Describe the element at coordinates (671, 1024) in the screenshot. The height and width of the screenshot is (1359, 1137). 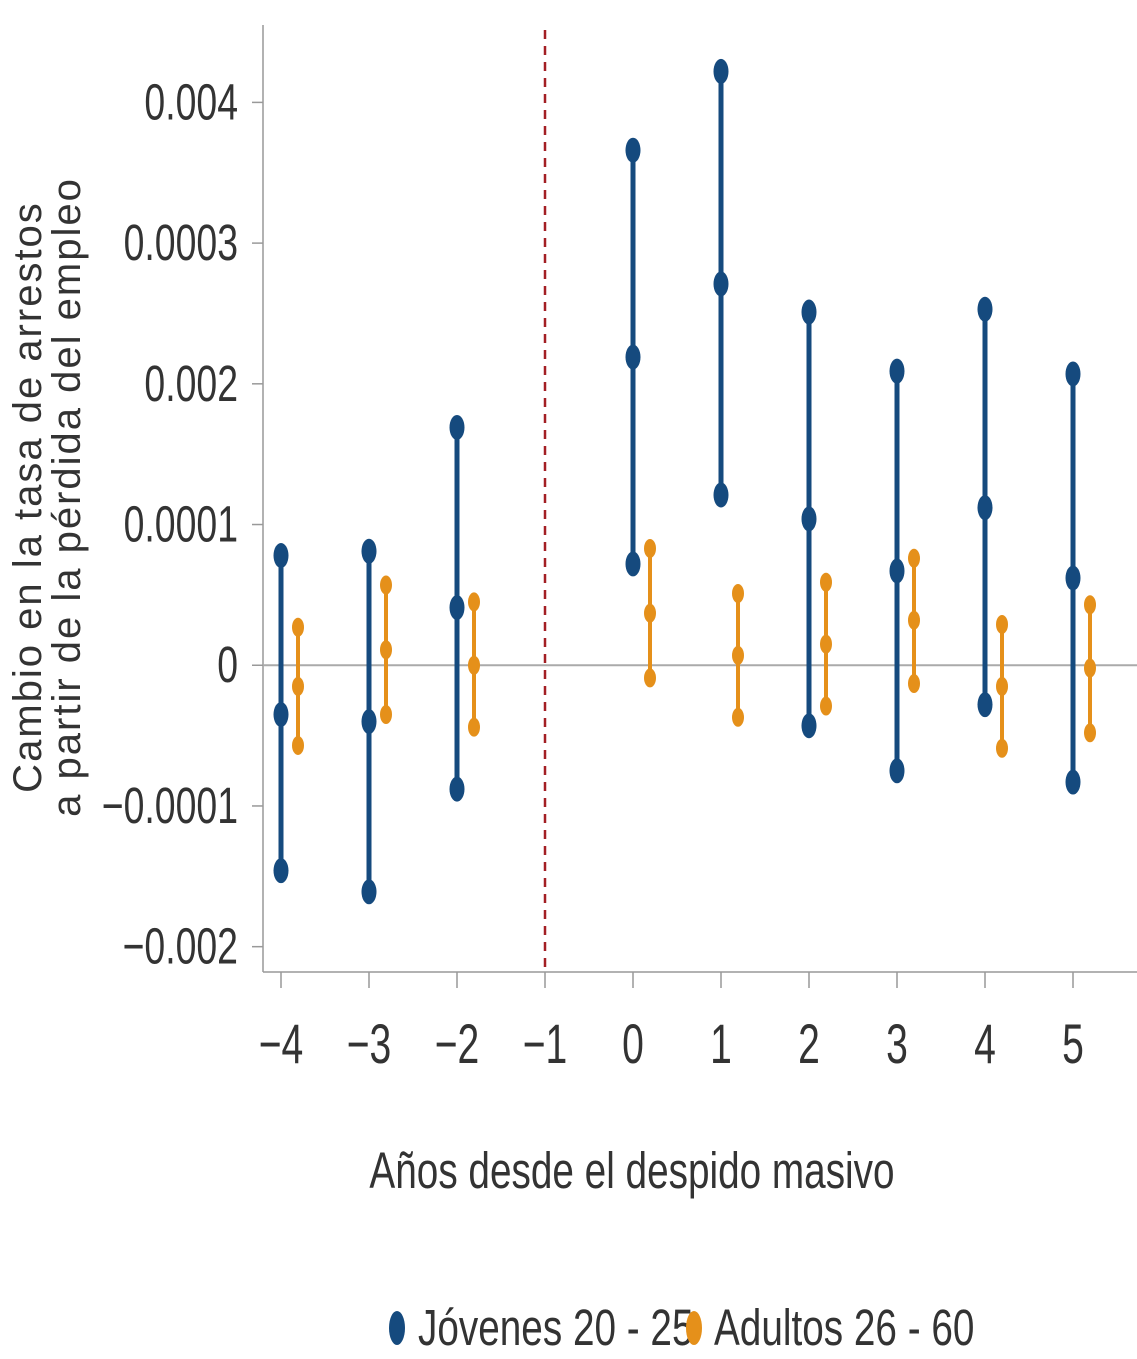
I see `x-axis-ticks: −4 −3 −2 −1 0 1 2 3 4 5` at that location.